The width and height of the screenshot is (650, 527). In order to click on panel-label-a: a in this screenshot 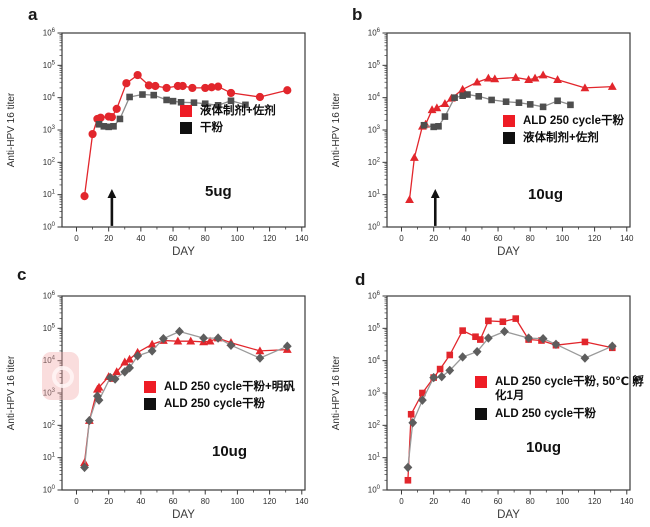, I will do `click(33, 14)`.